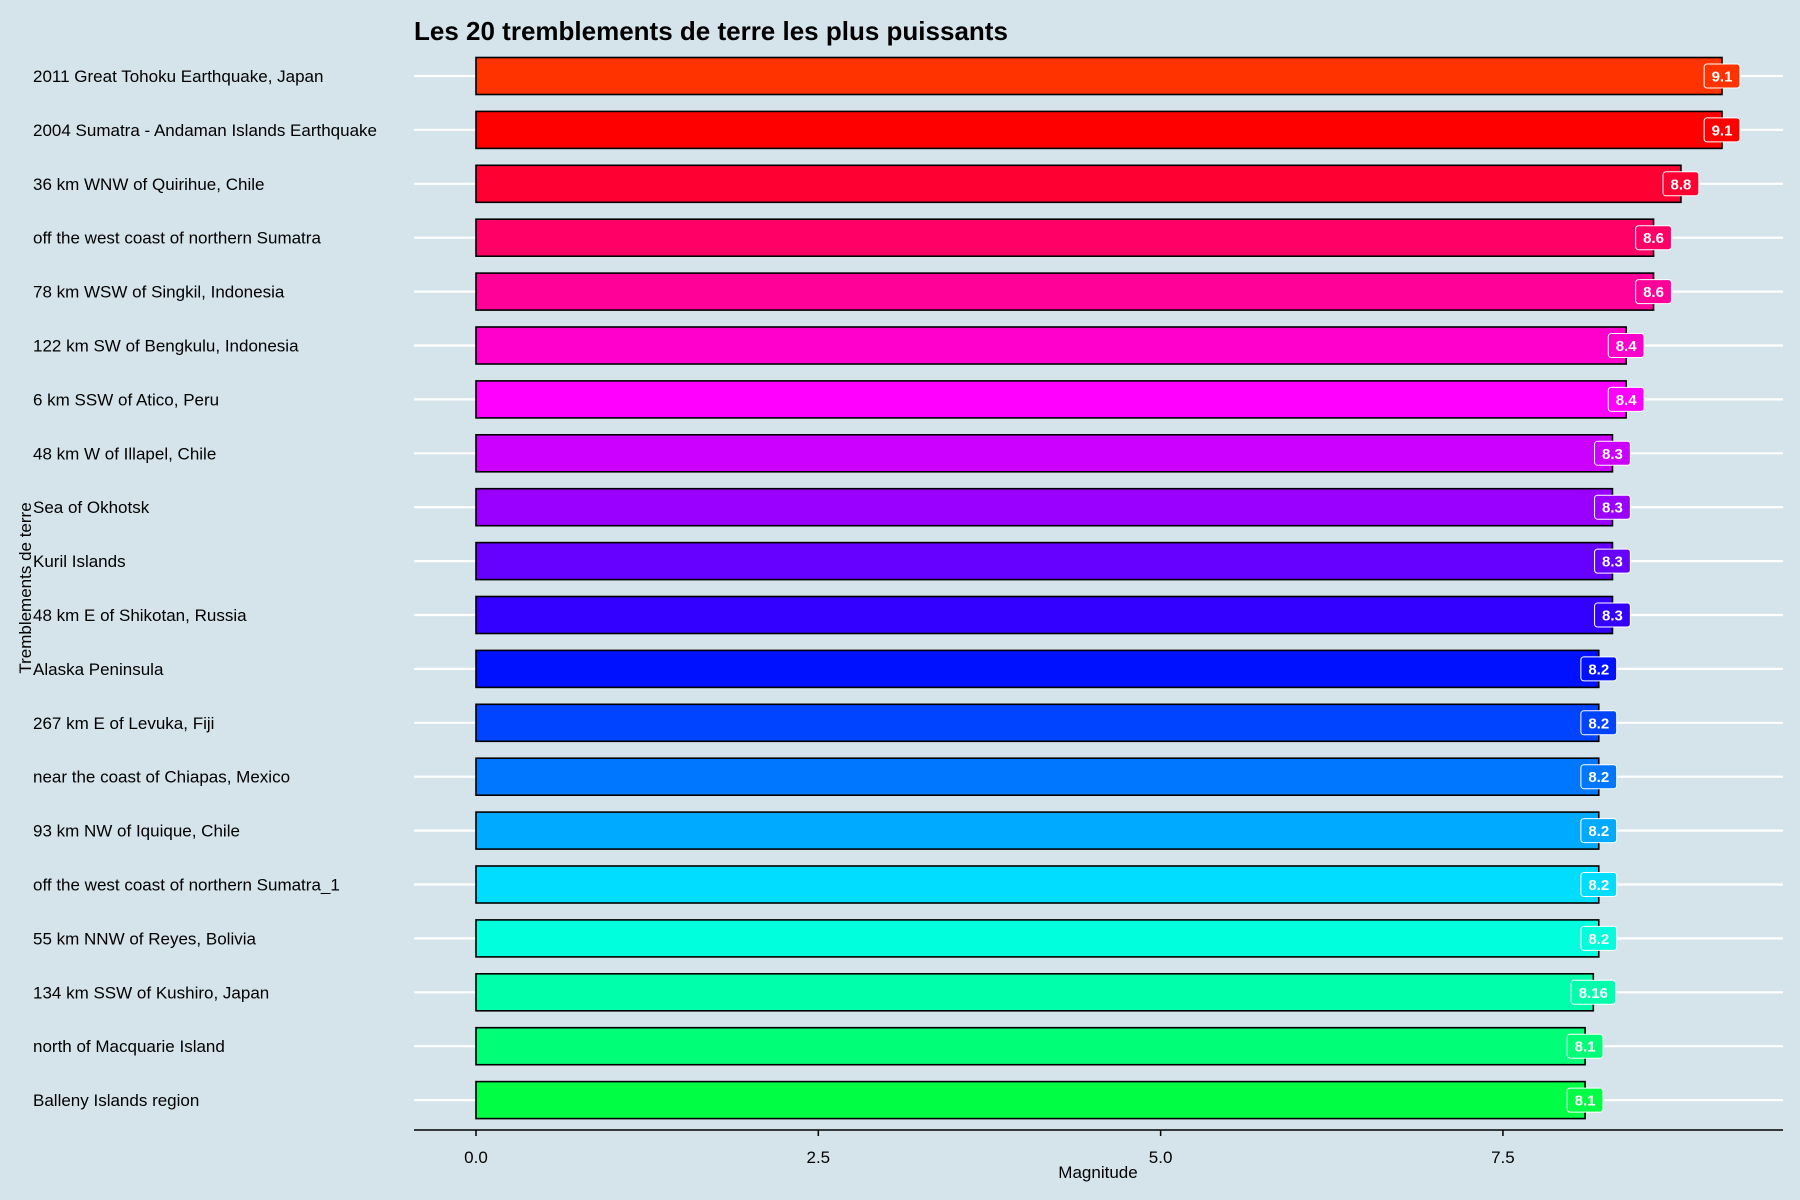  Describe the element at coordinates (1098, 1148) in the screenshot. I see `x-axis: 0.0 2.5 5.0 7.5` at that location.